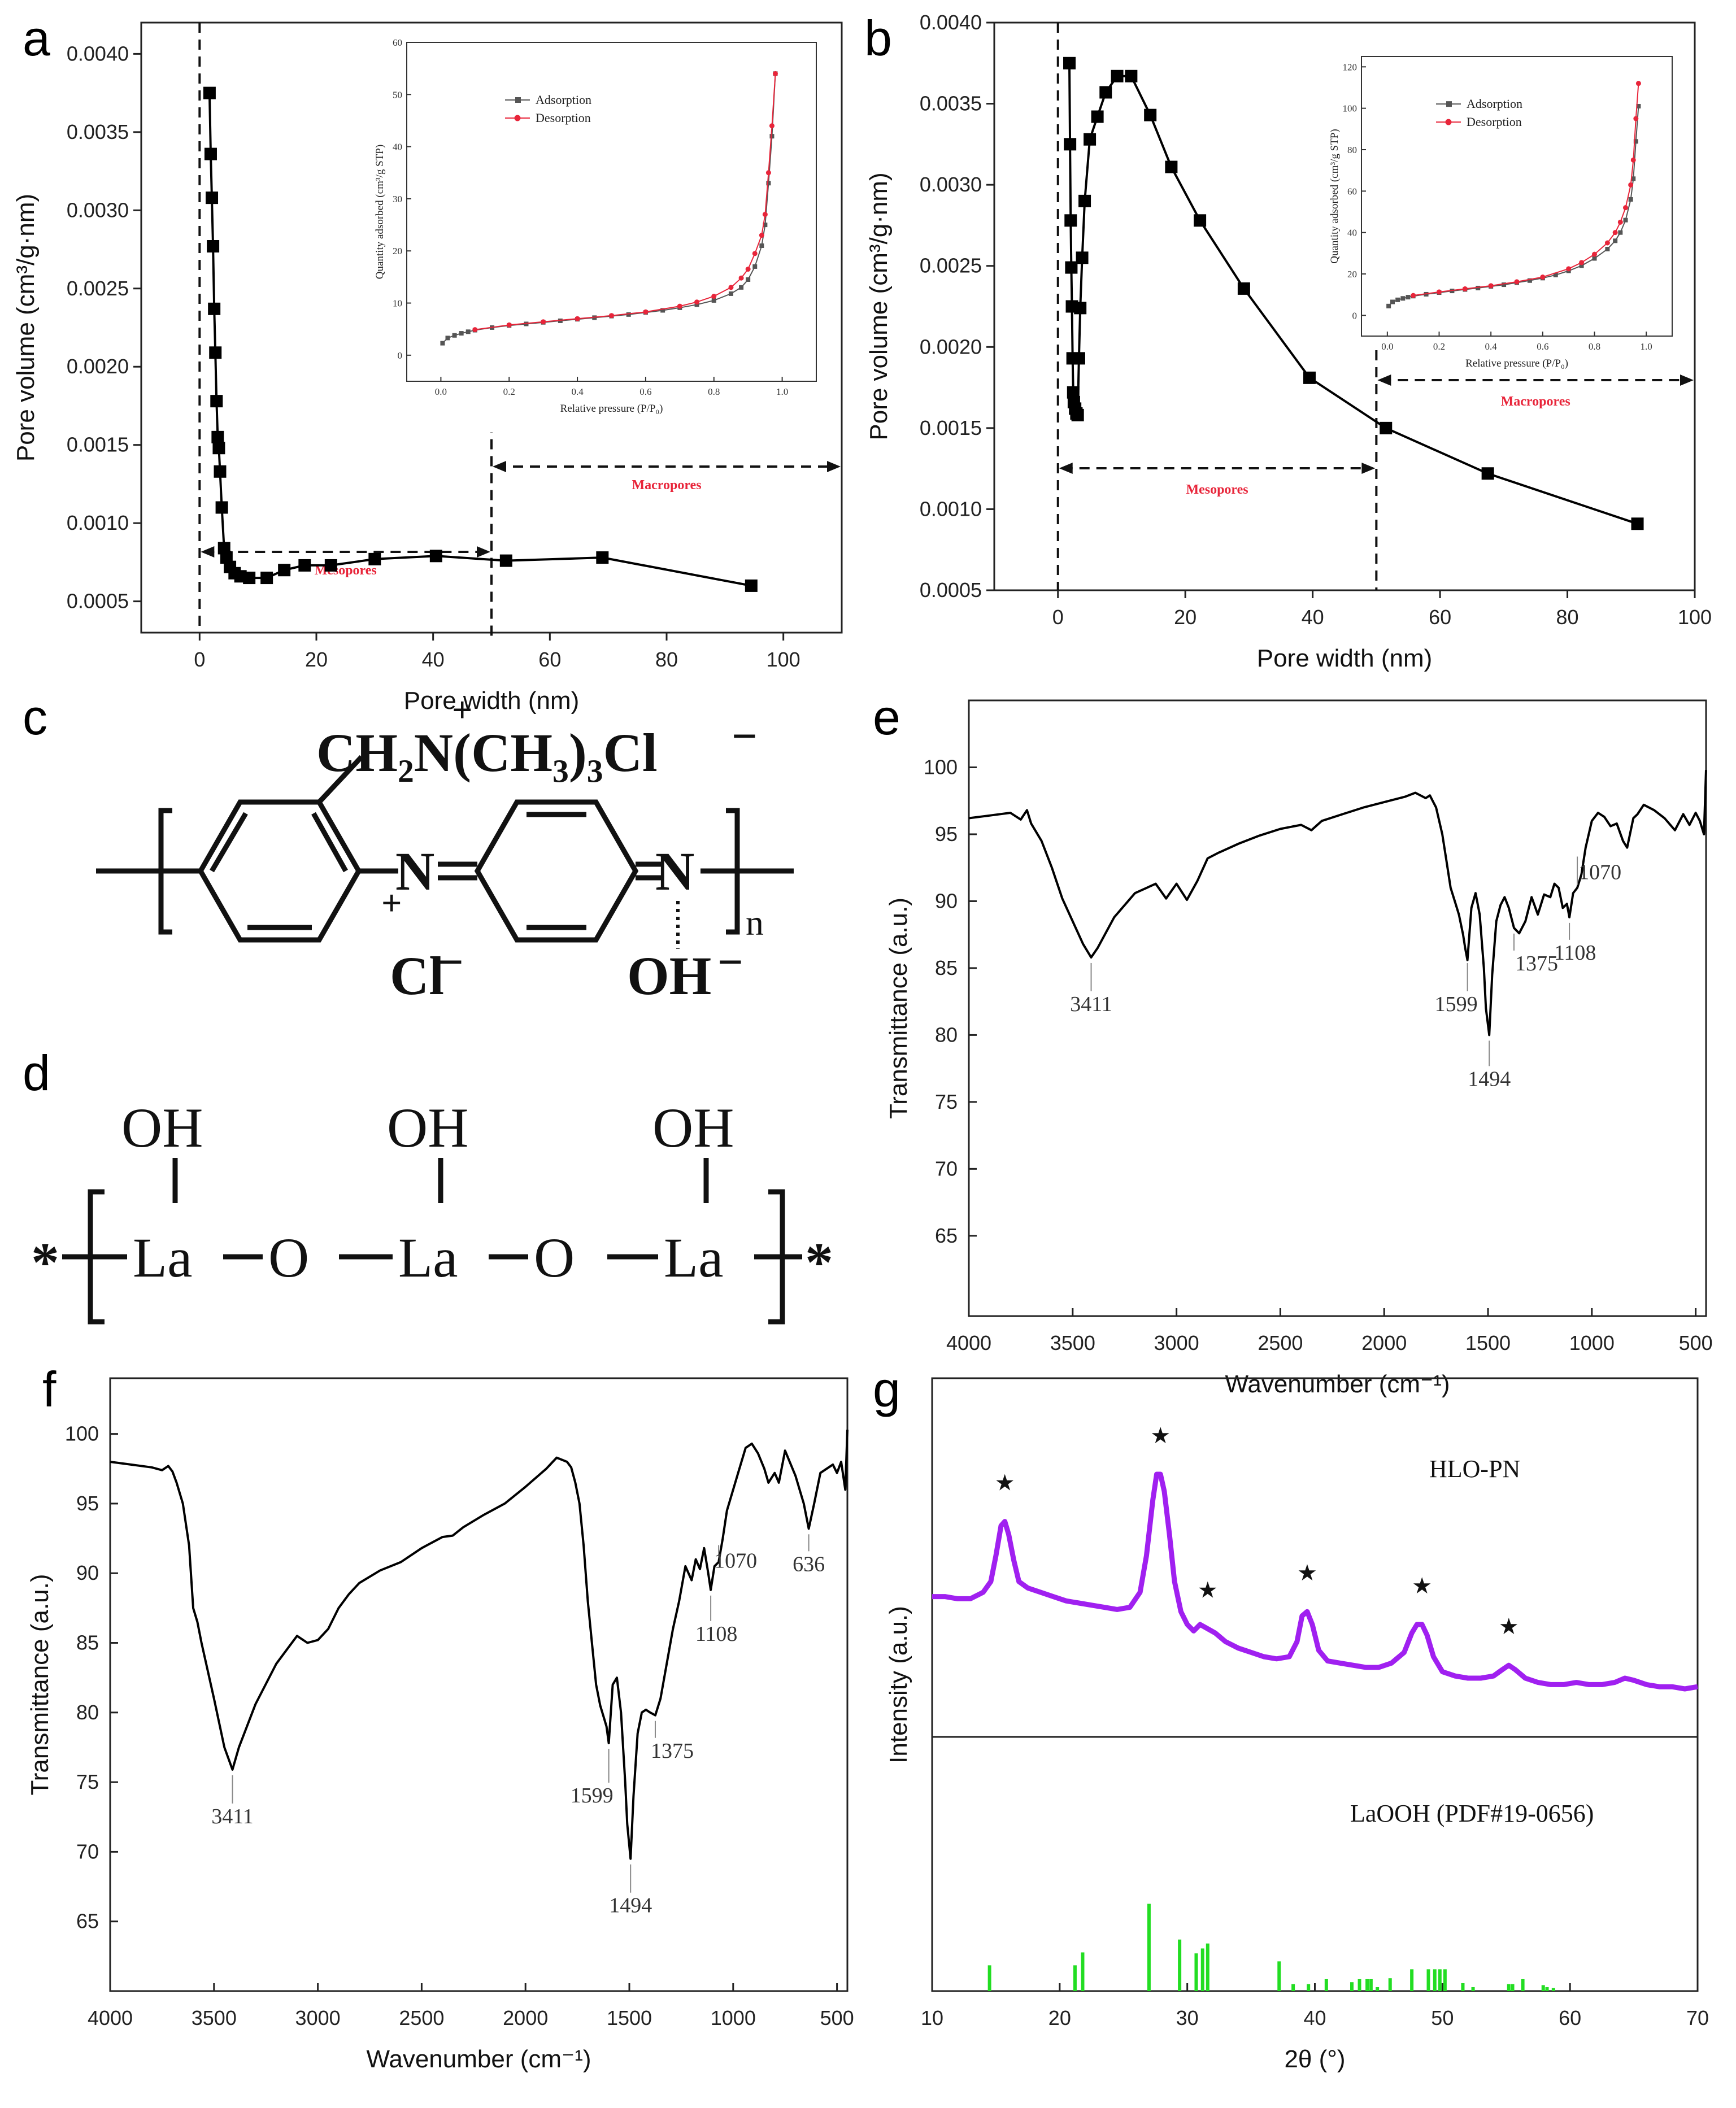 This screenshot has width=1736, height=2108. I want to click on a-inset-xtick-label: 0.2, so click(509, 392).